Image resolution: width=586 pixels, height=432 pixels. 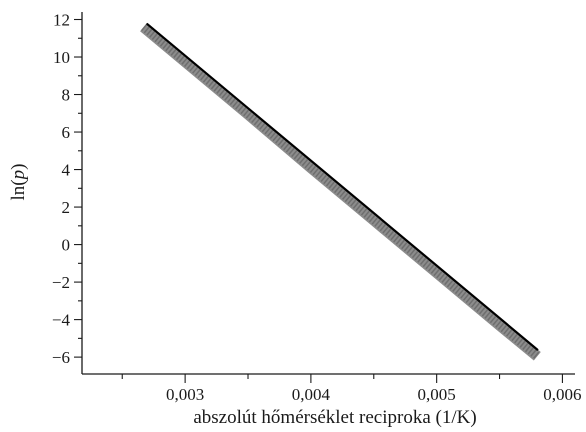 I want to click on y-tick-label: 2, so click(x=66, y=207).